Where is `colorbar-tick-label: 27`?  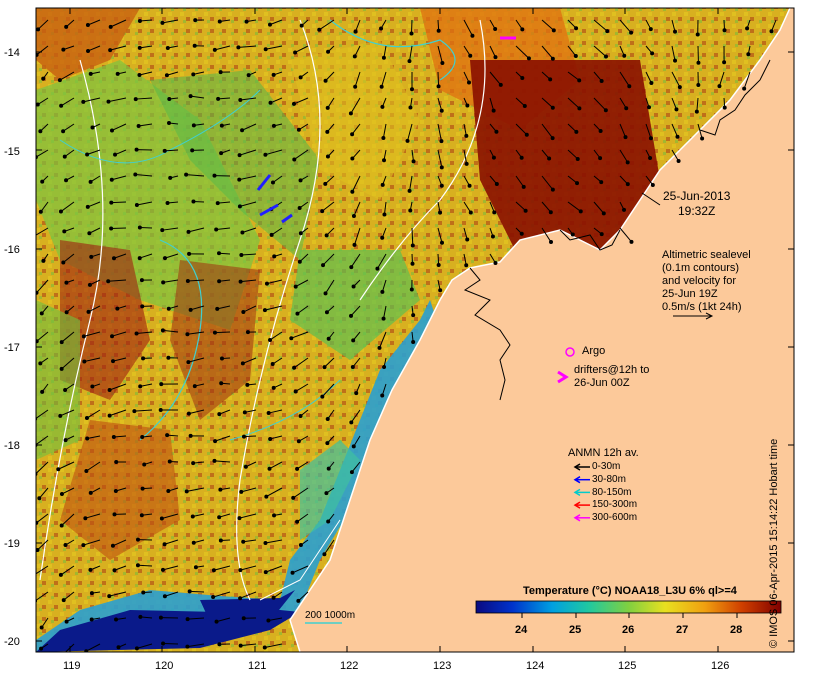
colorbar-tick-label: 27 is located at coordinates (682, 630).